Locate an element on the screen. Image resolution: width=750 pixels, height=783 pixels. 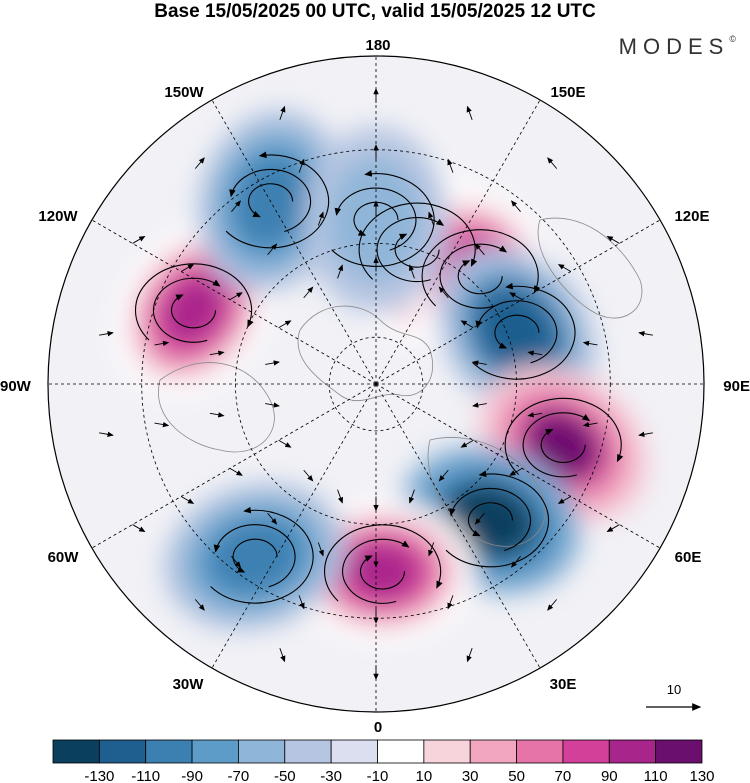
label-150e: 150E is located at coordinates (567, 92).